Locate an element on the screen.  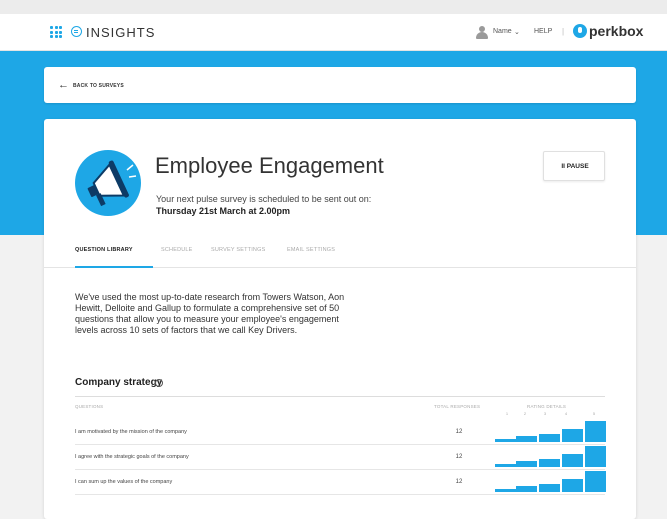
user-avatar-icon is located at coordinates (482, 32).